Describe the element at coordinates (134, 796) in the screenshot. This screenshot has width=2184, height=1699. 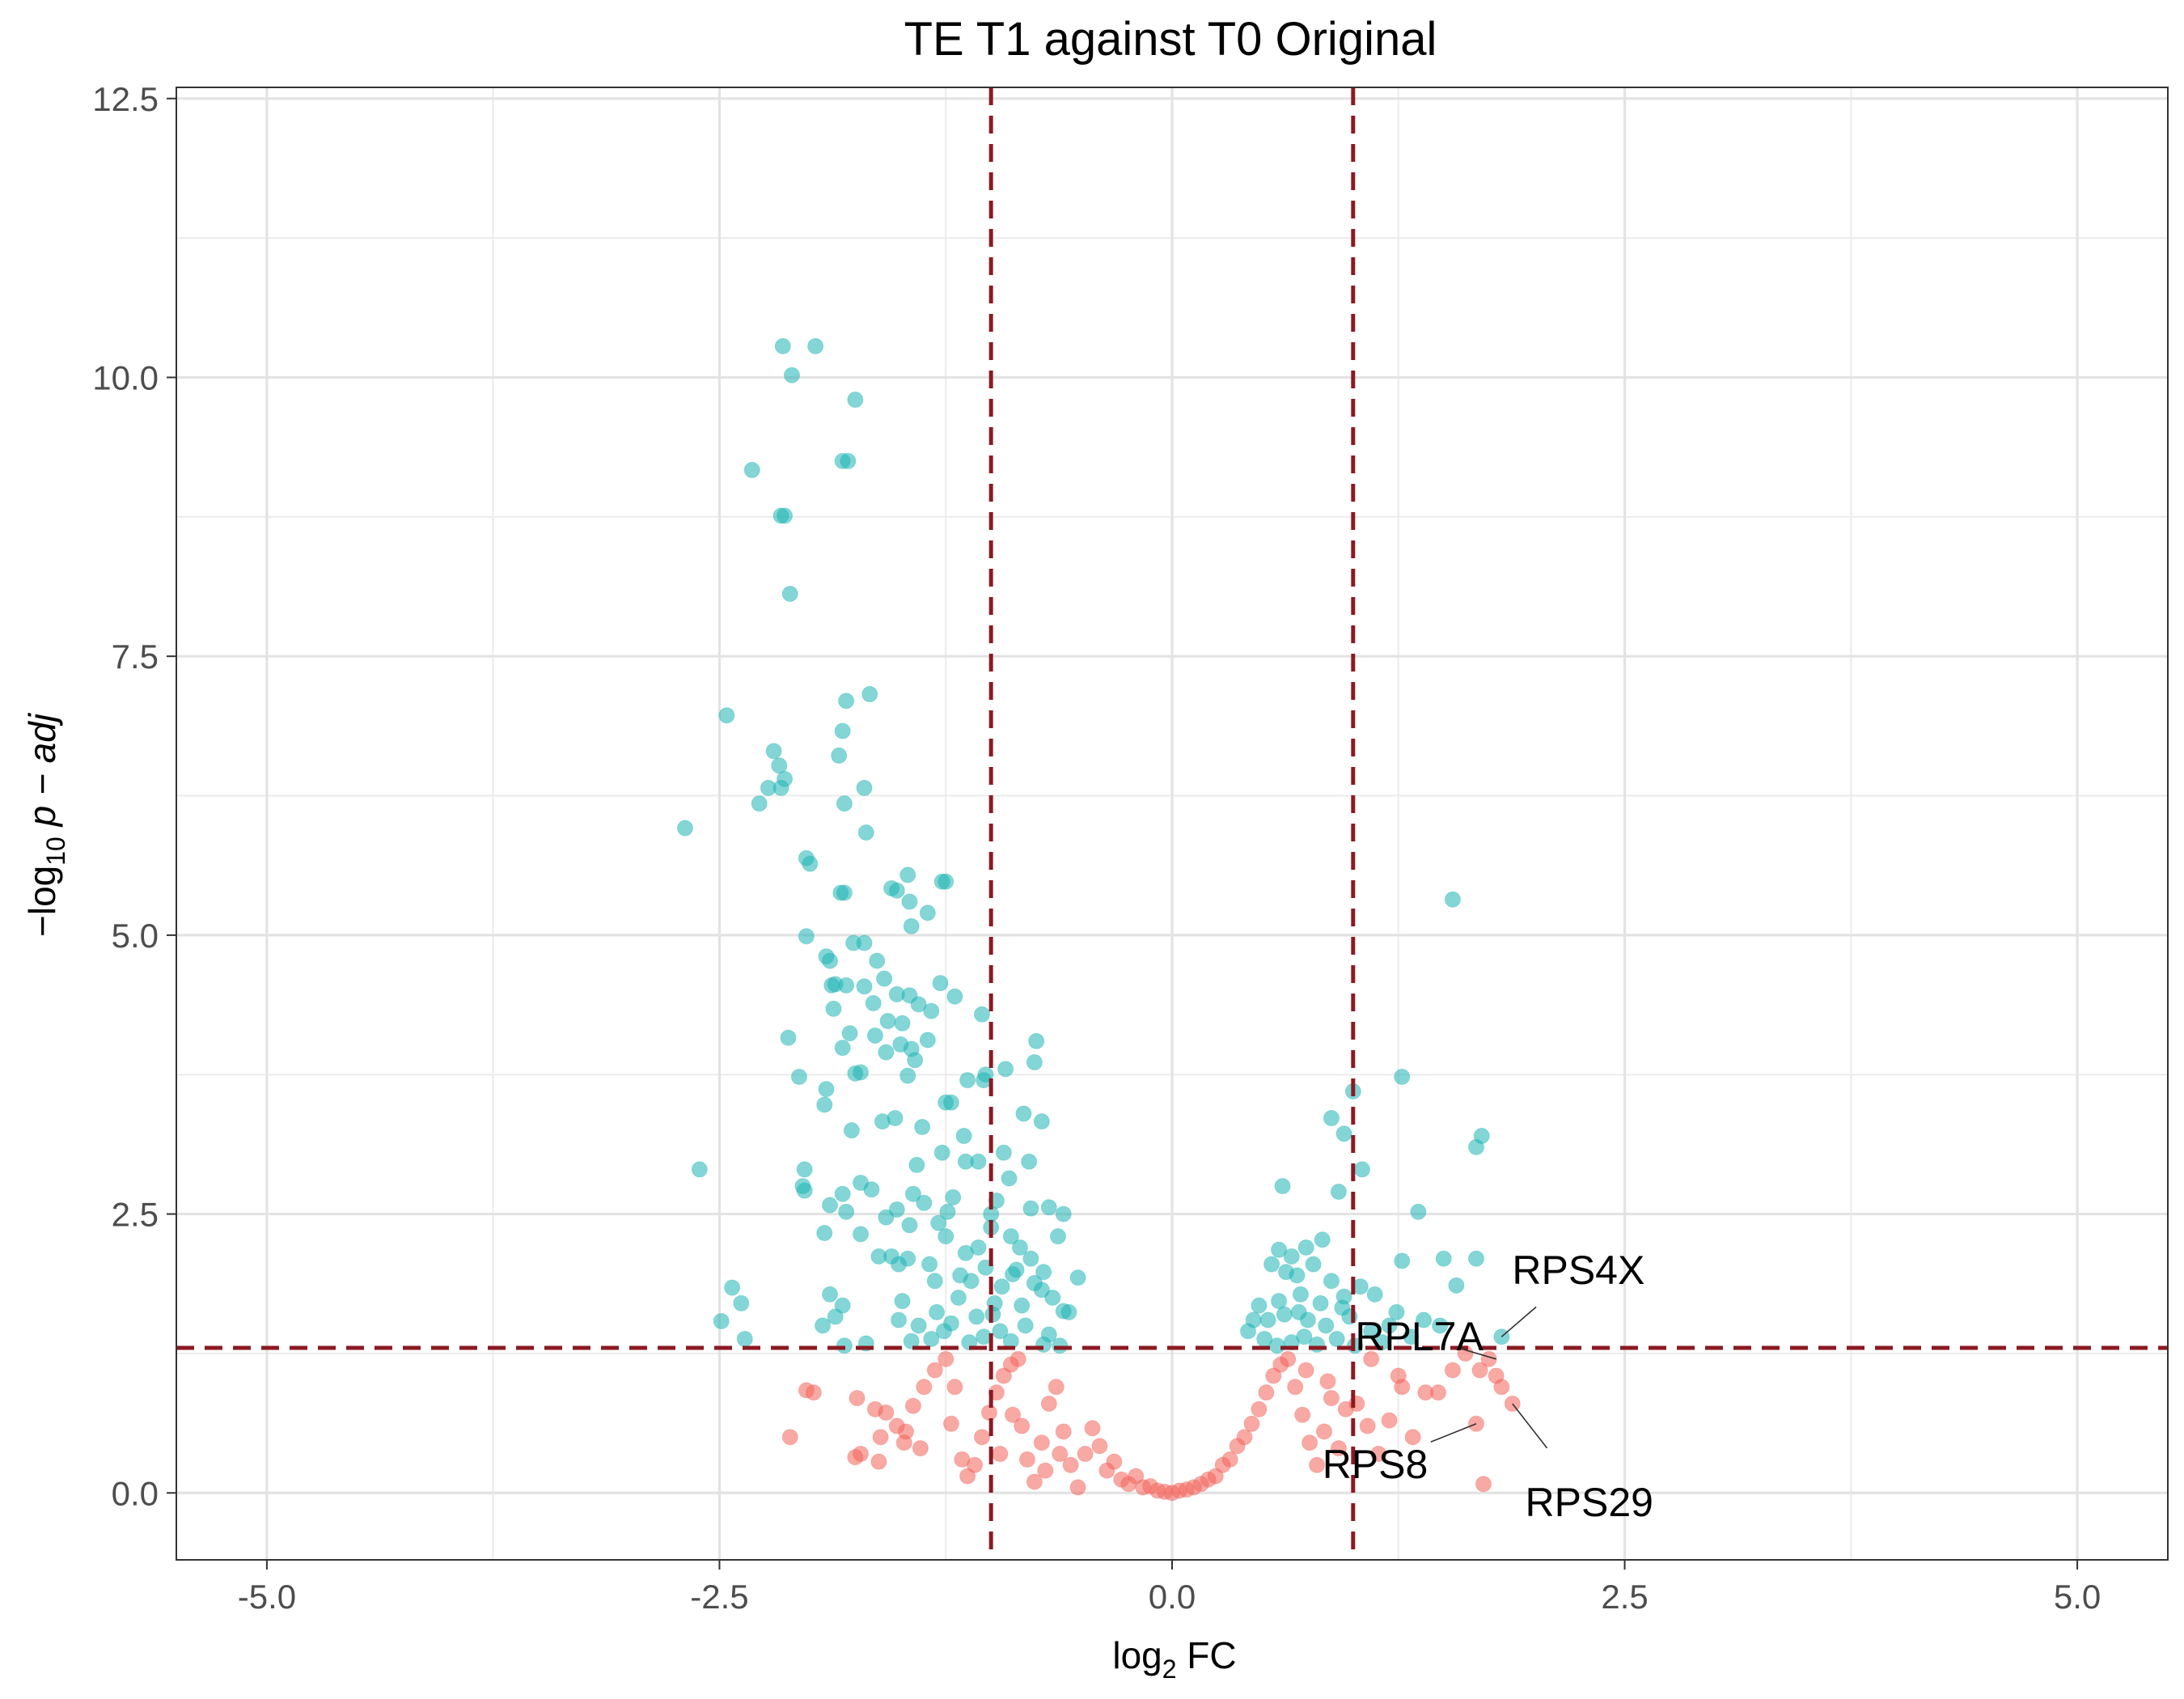
I see `y-axis-ticks: 0.0 2.5 5.0 7.5 10.0 12.5` at that location.